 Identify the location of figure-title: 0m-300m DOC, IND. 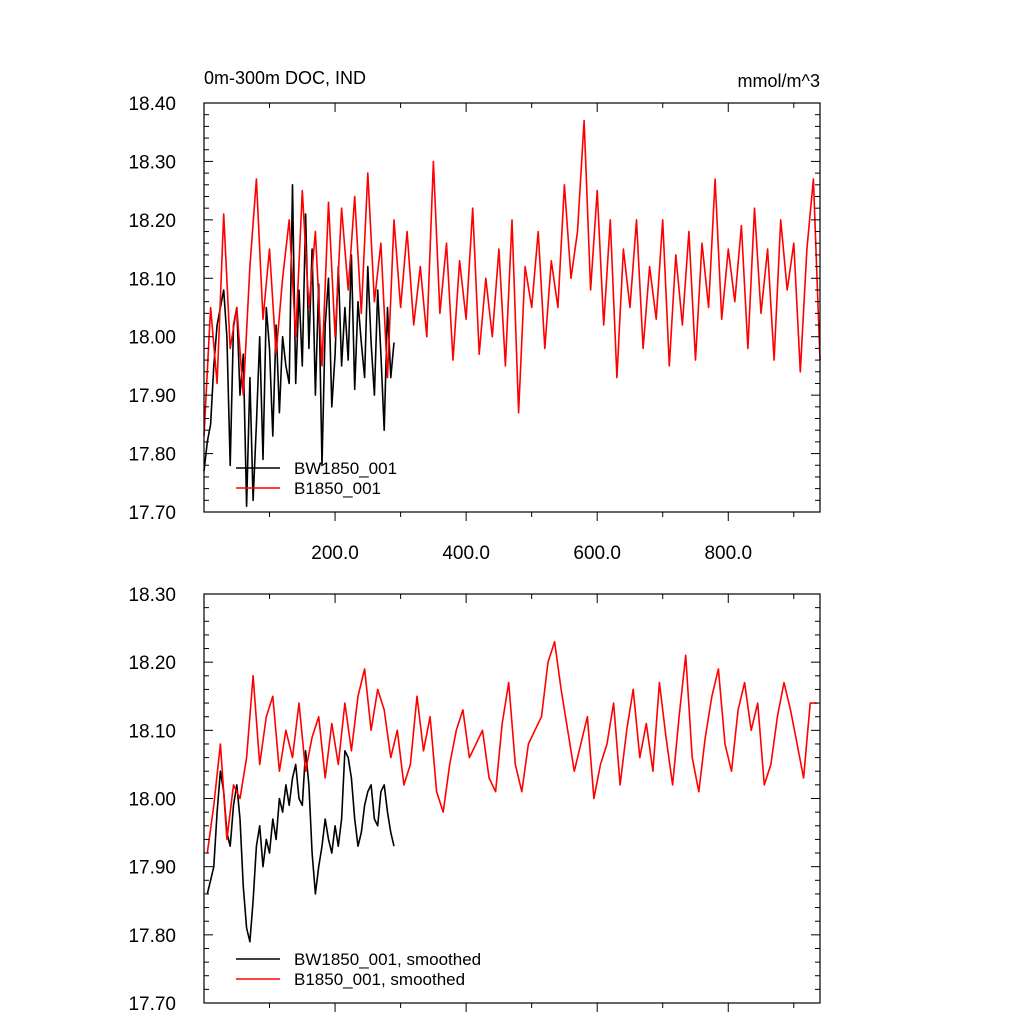
(285, 78).